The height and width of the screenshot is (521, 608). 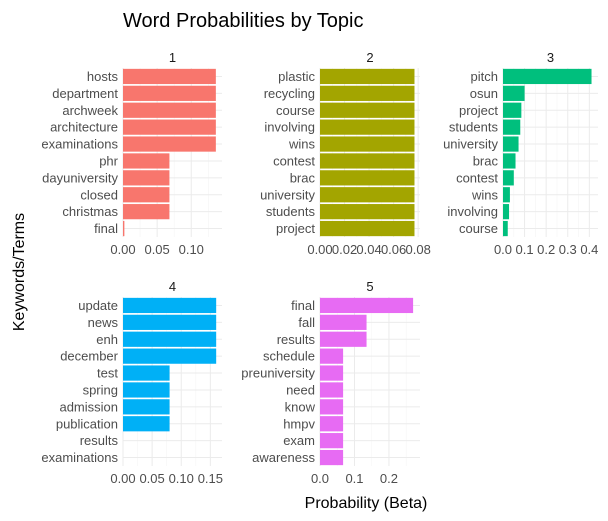 I want to click on x-axis-title: Probability (Beta), so click(x=366, y=503).